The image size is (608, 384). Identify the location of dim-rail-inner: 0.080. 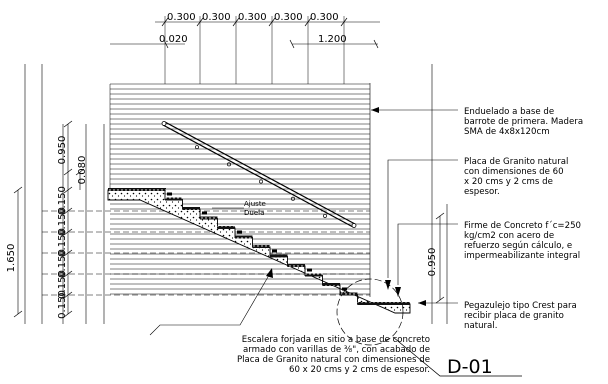
(82, 170).